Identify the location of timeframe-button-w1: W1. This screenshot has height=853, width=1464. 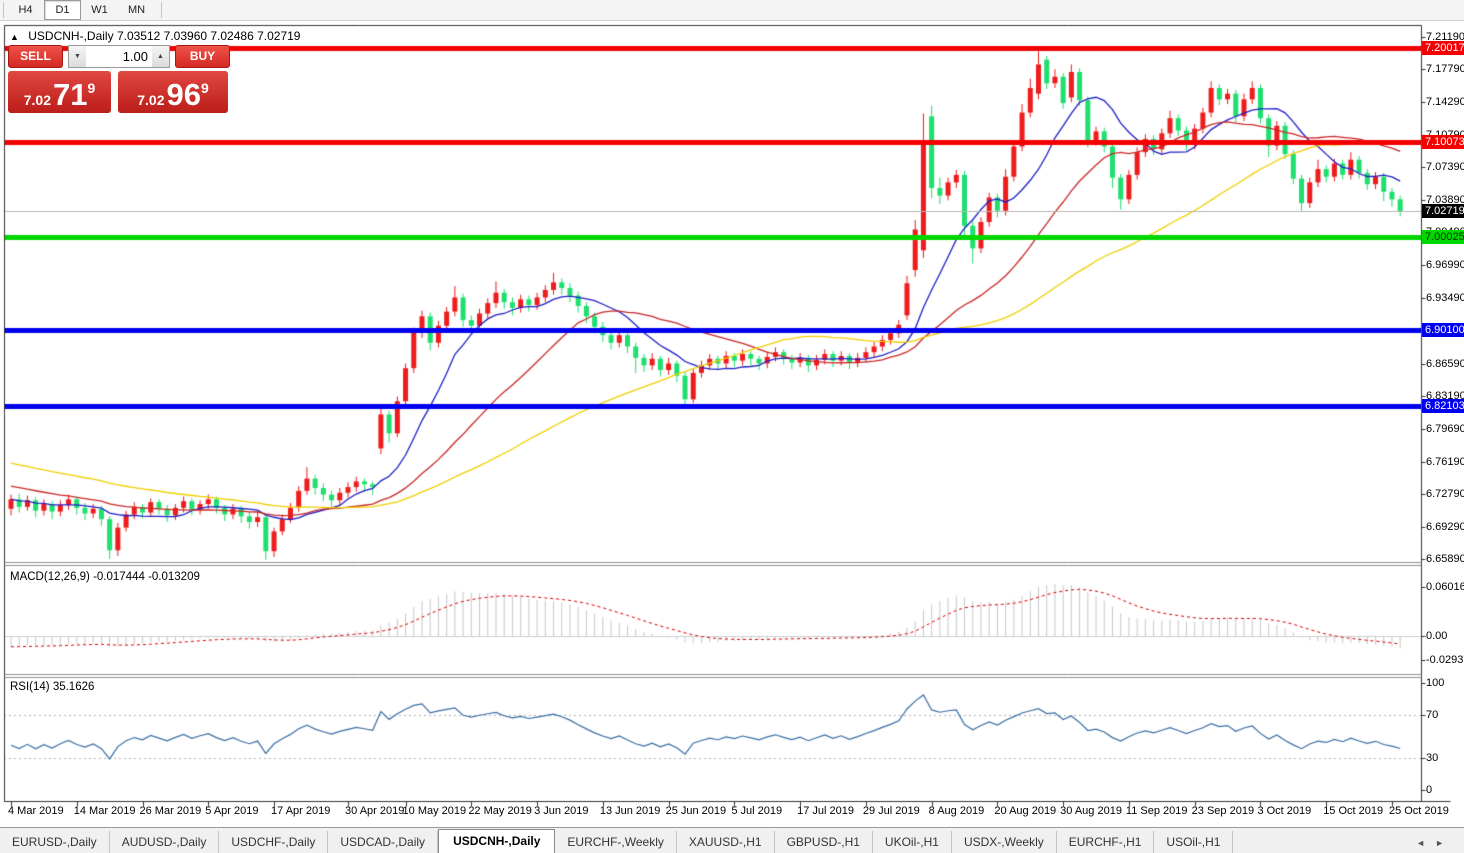
(99, 10).